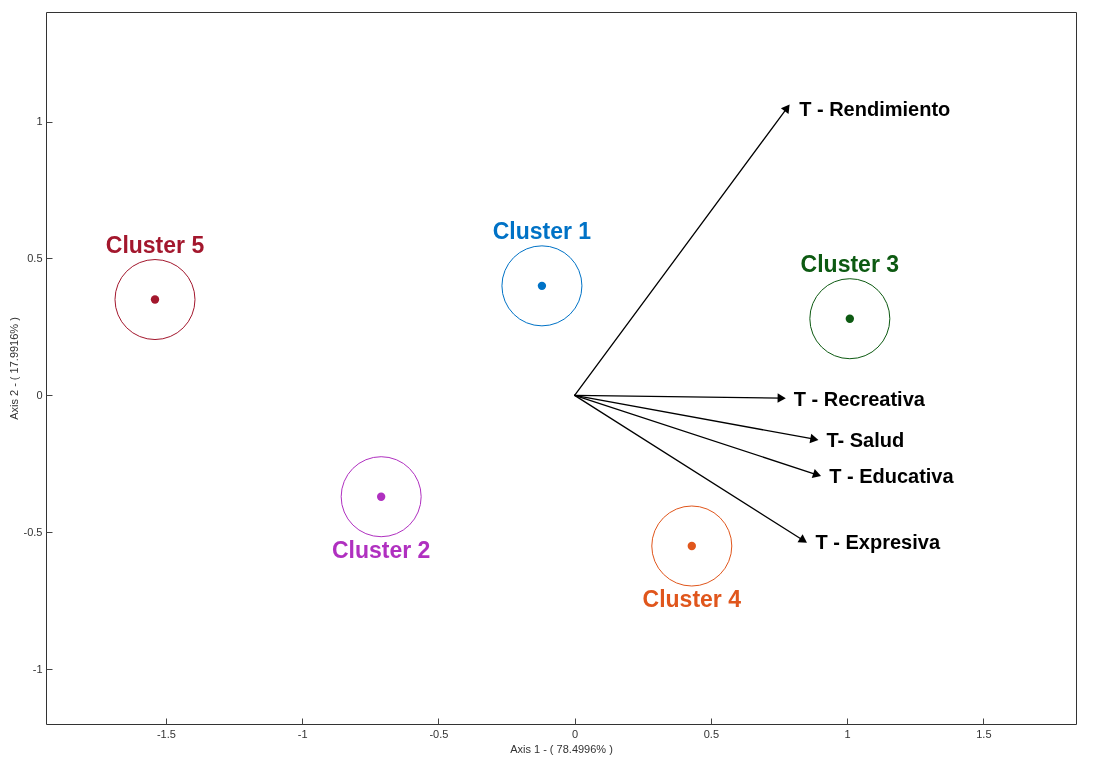 The image size is (1094, 765). Describe the element at coordinates (850, 263) in the screenshot. I see `series-label: Cluster 3` at that location.